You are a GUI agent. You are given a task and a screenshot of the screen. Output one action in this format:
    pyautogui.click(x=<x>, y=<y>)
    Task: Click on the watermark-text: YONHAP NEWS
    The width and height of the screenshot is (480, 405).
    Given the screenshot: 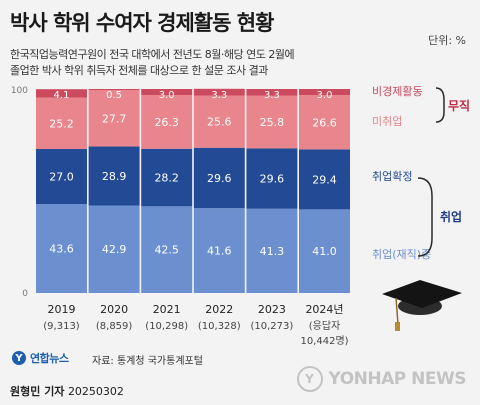 What is the action you would take?
    pyautogui.click(x=397, y=379)
    